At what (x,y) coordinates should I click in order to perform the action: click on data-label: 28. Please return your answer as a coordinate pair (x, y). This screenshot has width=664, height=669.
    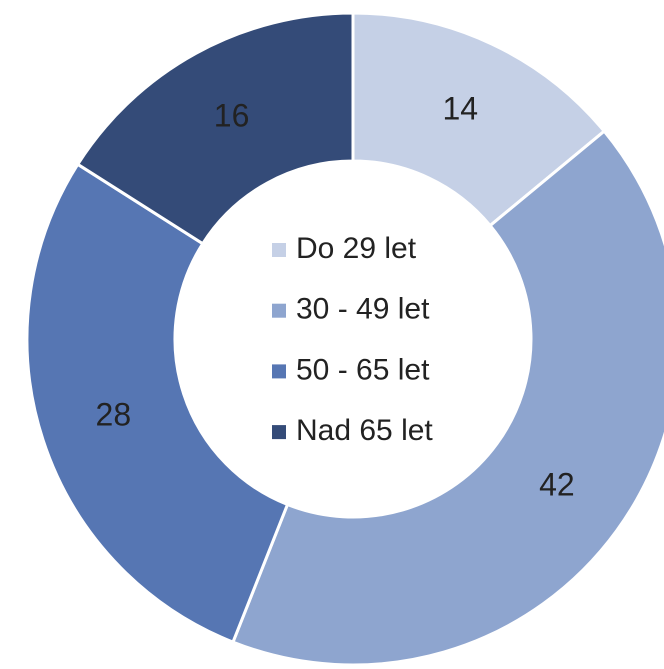
    Looking at the image, I should click on (114, 414).